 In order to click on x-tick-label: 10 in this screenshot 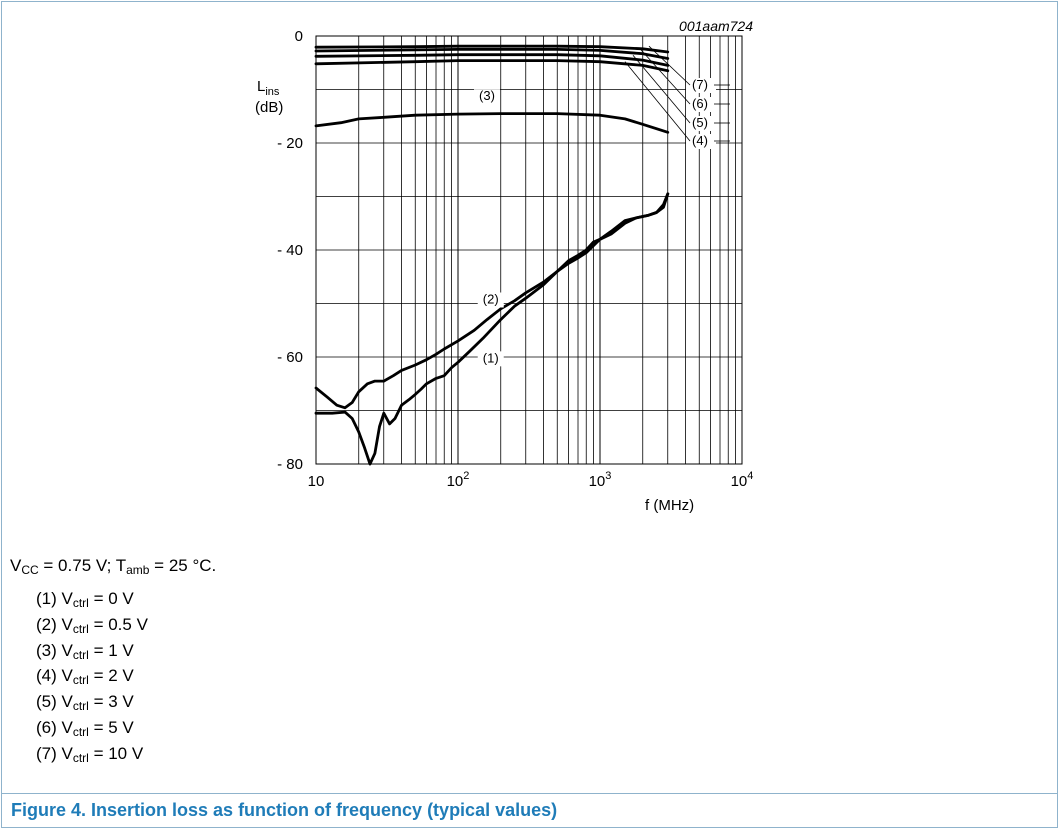, I will do `click(316, 481)`.